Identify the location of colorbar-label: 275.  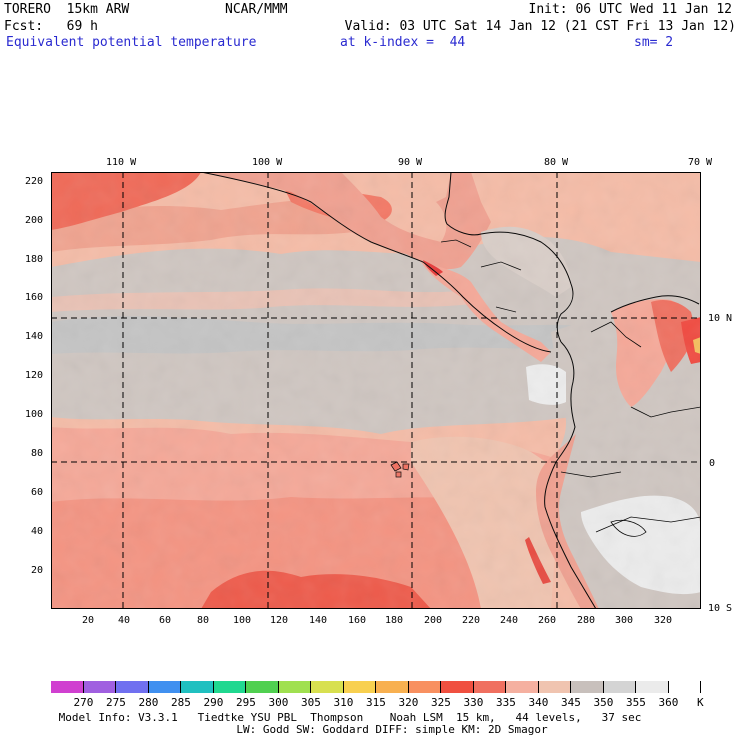
(116, 702).